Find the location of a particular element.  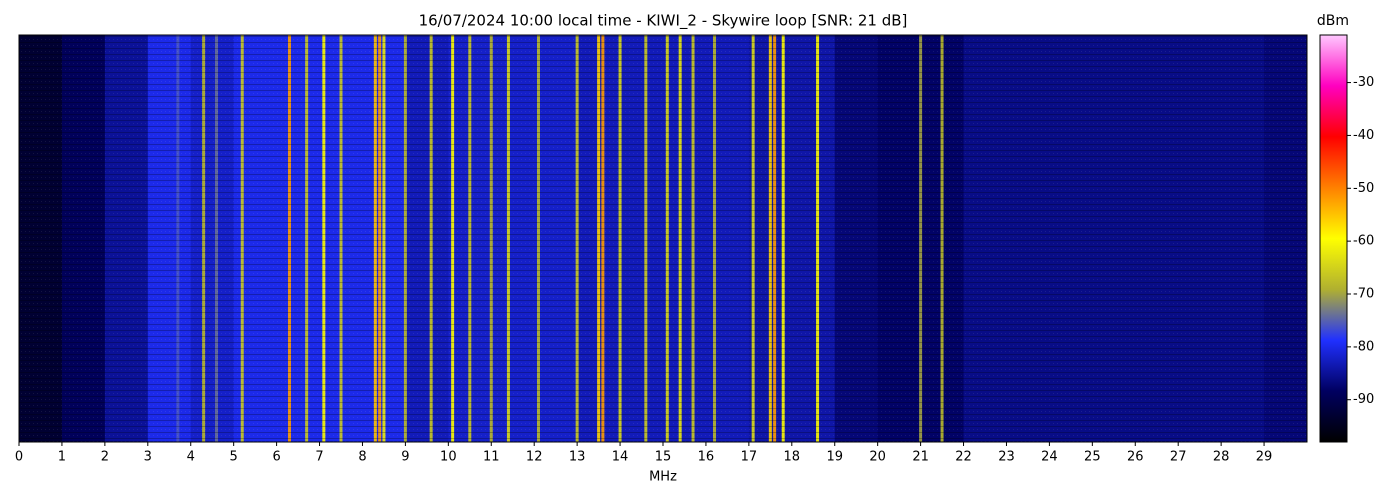

x-tick-label: 15 is located at coordinates (663, 457).